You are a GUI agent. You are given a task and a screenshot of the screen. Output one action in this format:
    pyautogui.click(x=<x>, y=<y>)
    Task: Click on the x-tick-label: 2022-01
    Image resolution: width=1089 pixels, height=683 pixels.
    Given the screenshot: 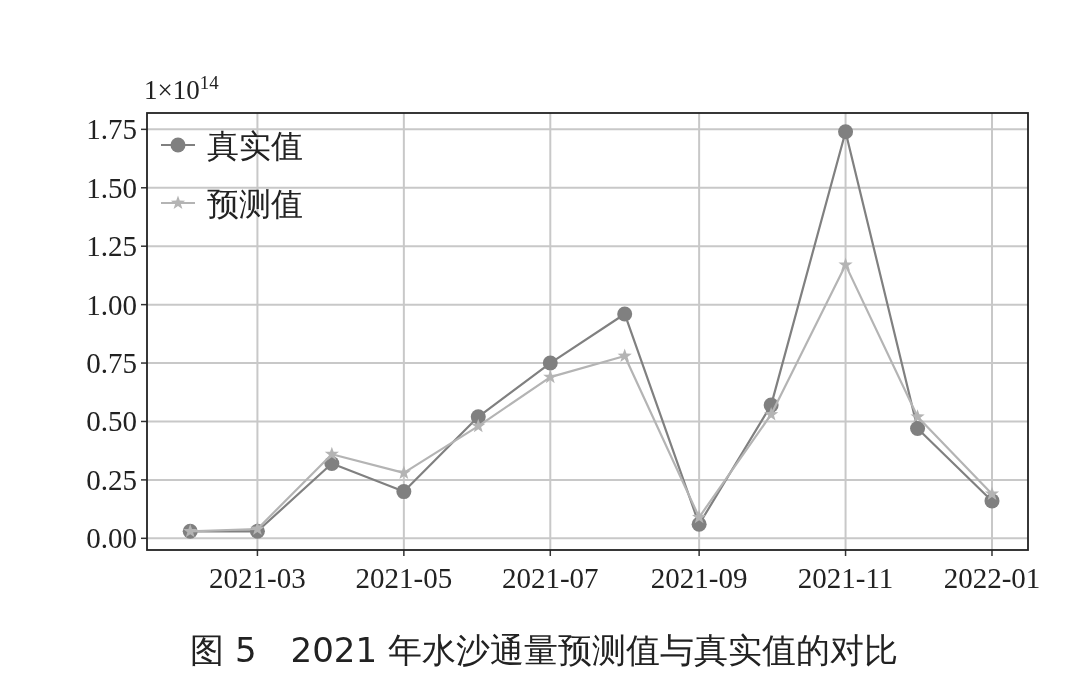 What is the action you would take?
    pyautogui.click(x=992, y=578)
    